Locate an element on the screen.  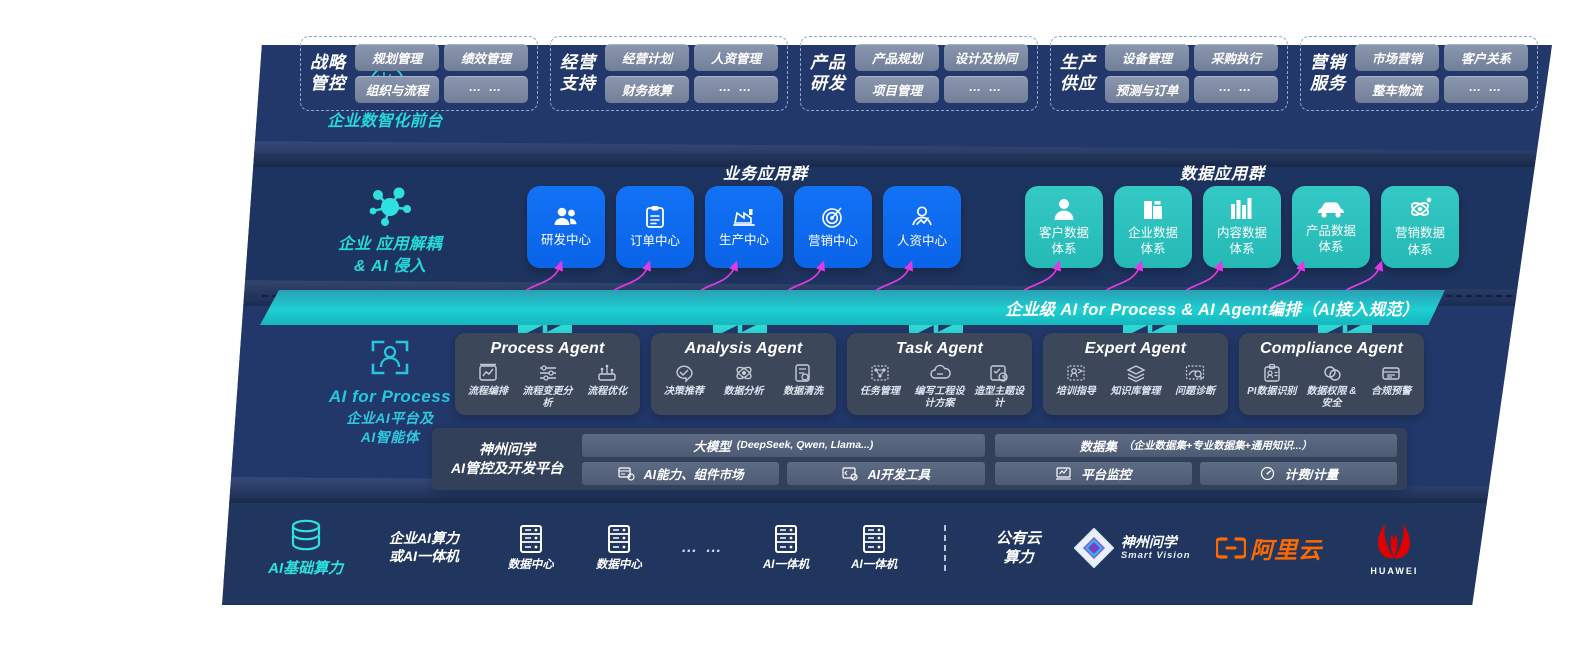
agent-card-compliance: Compliance Agent PI数据识别 数据权限 & 安全 合规预警 is located at coordinates (1331, 374).